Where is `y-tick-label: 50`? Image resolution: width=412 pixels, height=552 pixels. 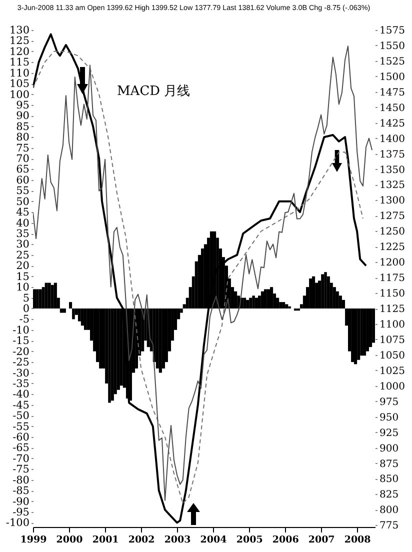
y-tick-label: 50 is located at coordinates (23, 202).